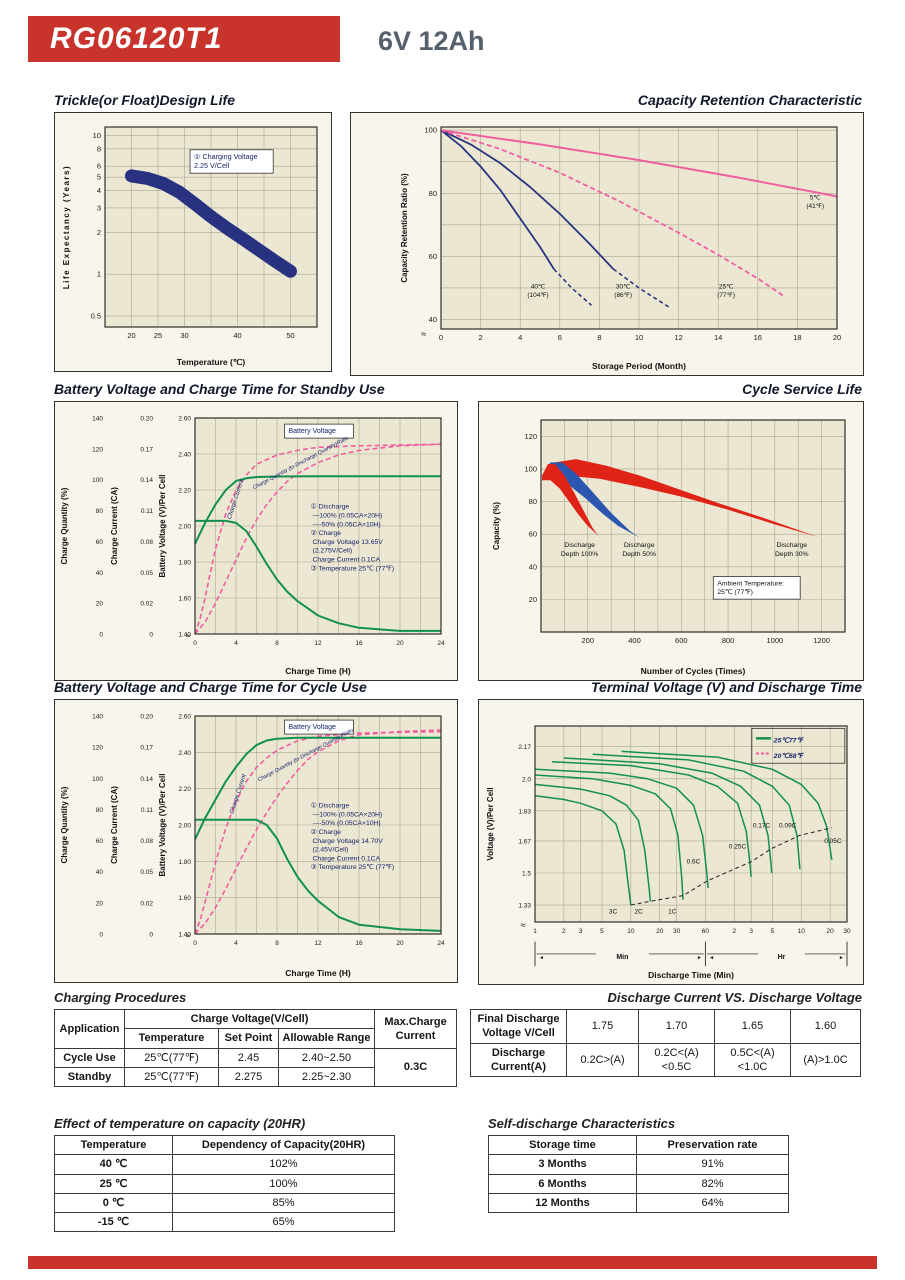 This screenshot has width=905, height=1280. What do you see at coordinates (290, 335) in the screenshot?
I see `svg-text: 50` at bounding box center [290, 335].